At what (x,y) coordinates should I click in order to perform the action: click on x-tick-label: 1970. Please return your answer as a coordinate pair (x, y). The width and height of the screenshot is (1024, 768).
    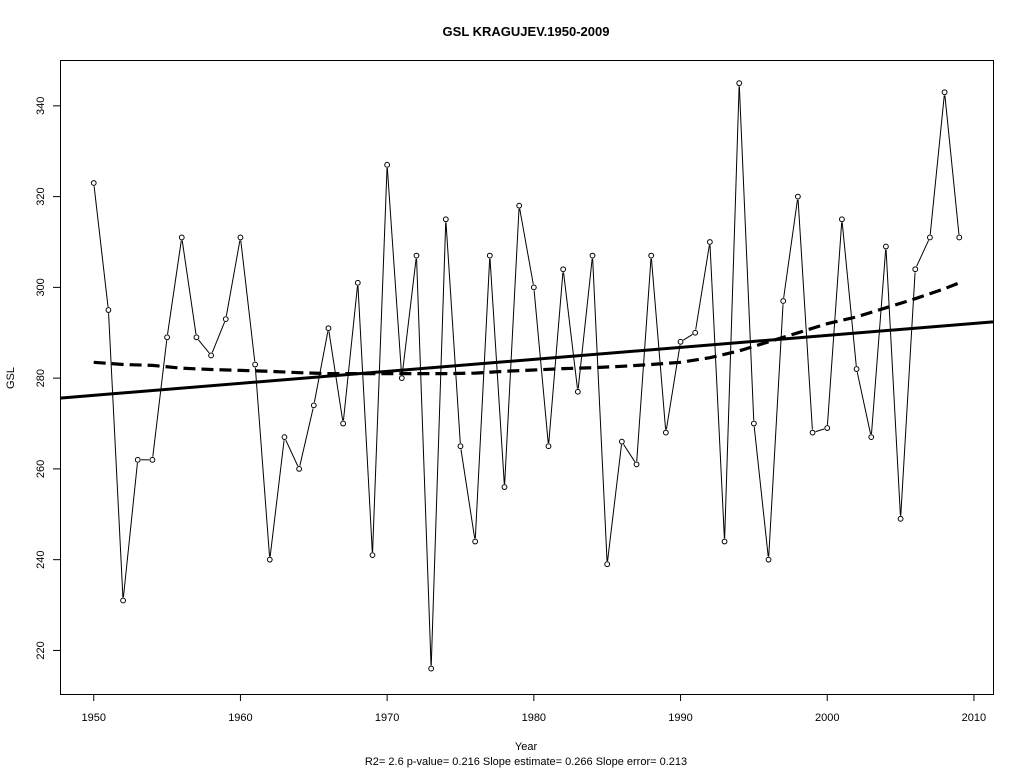
    Looking at the image, I should click on (387, 718).